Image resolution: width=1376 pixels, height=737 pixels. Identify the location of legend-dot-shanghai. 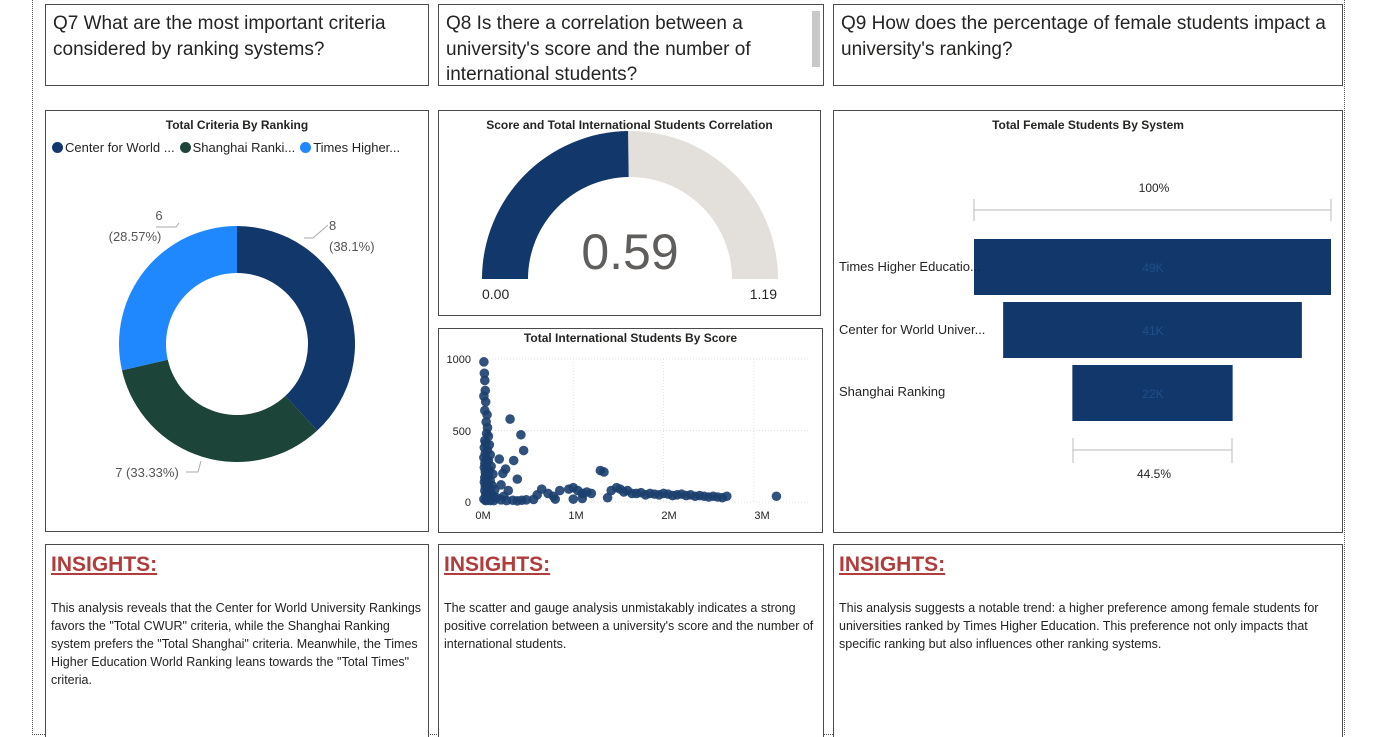
(185, 147).